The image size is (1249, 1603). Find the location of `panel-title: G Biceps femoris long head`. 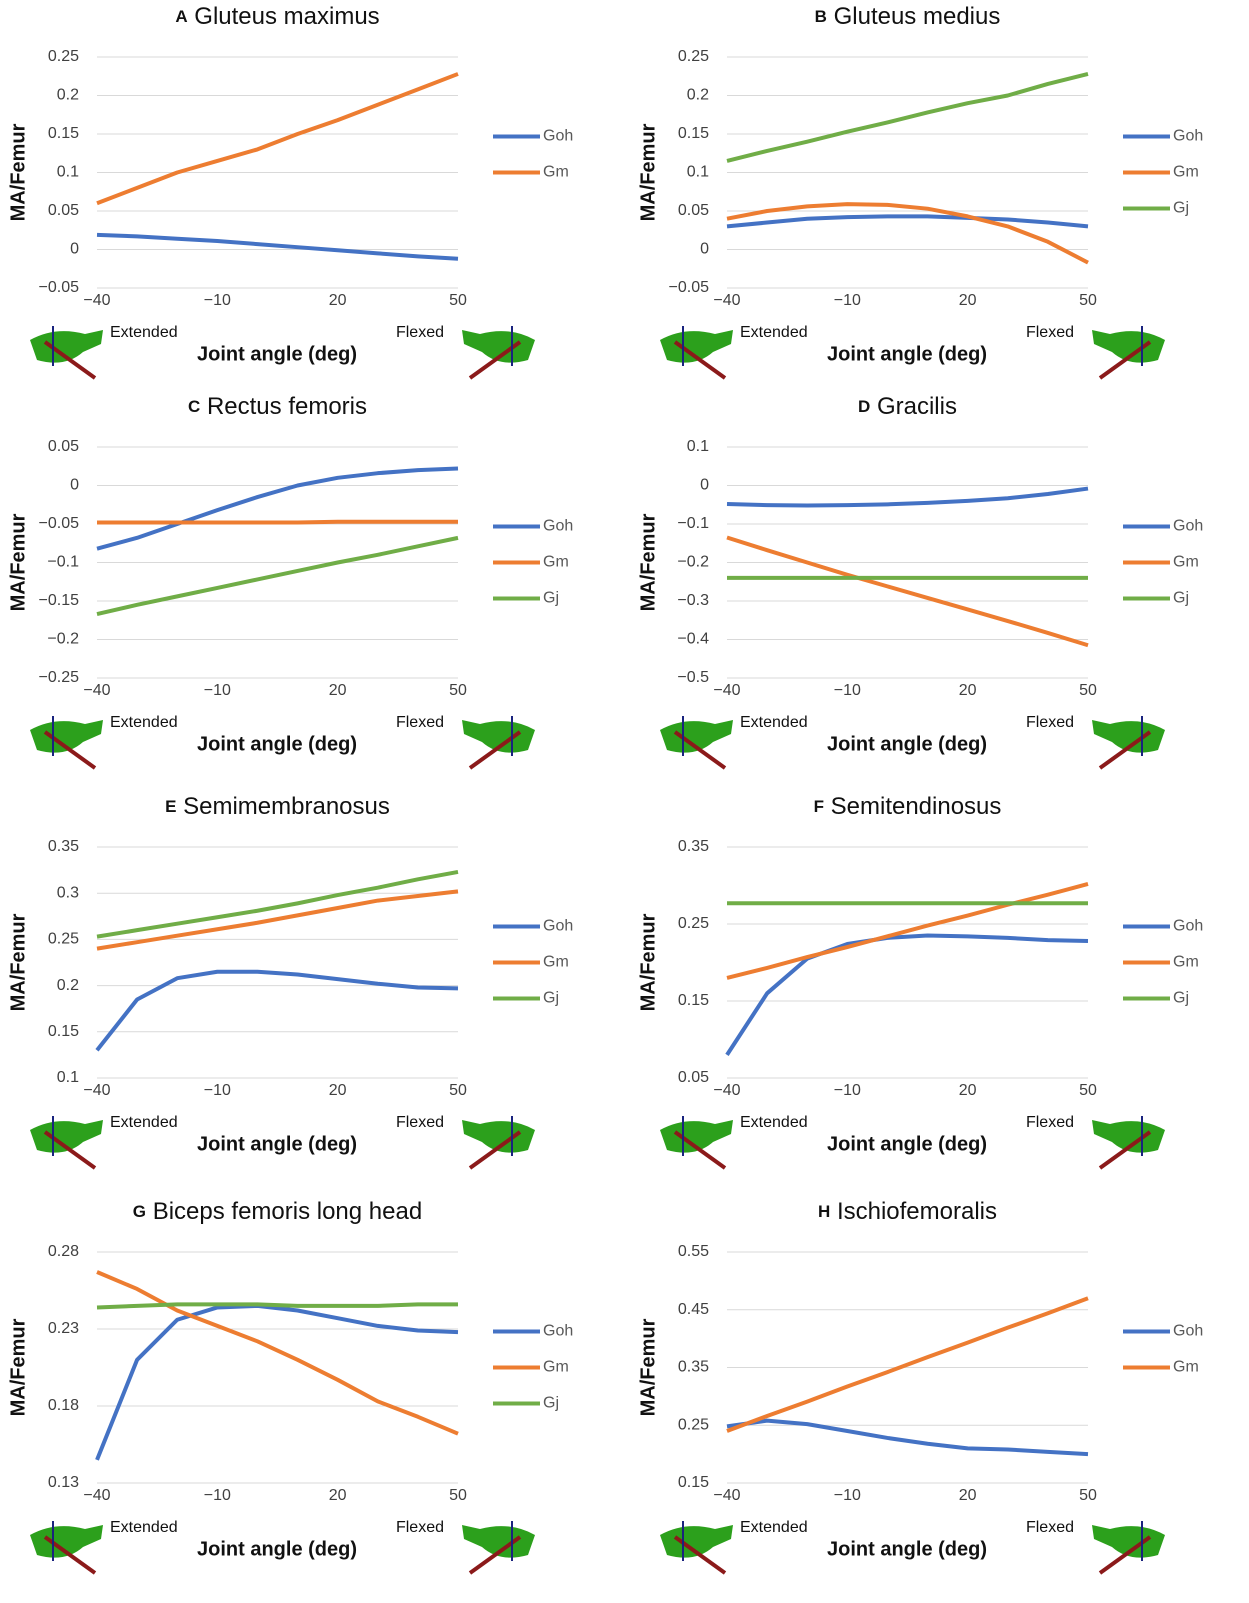

panel-title: G Biceps femoris long head is located at coordinates (277, 1211).